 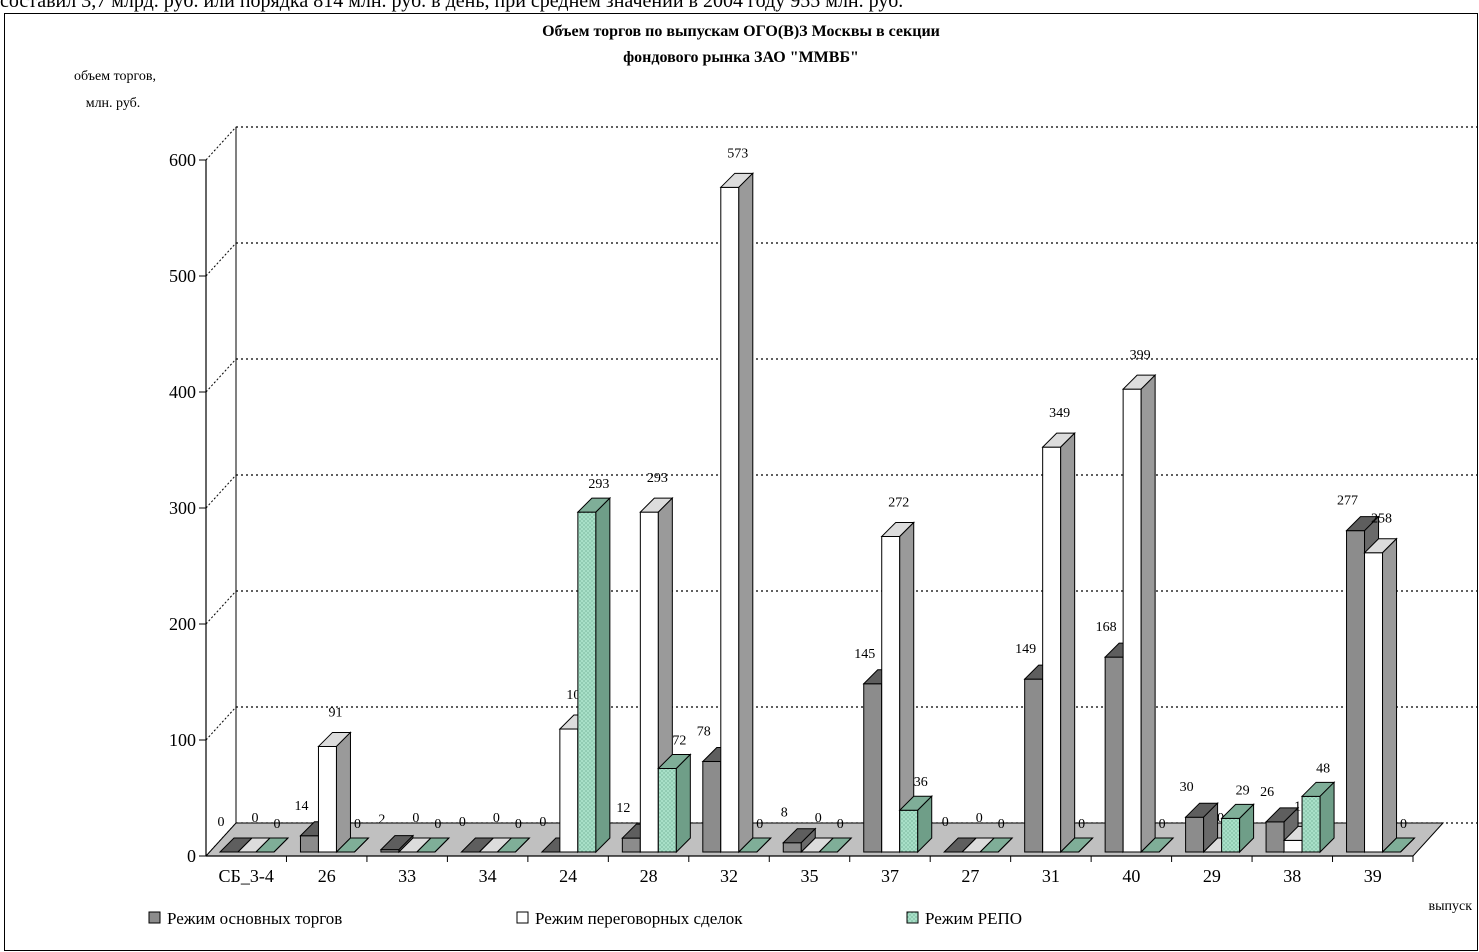 What do you see at coordinates (741, 57) in the screenshot?
I see `chart-title-line-2: фондового рынка ЗАО "ММВБ"` at bounding box center [741, 57].